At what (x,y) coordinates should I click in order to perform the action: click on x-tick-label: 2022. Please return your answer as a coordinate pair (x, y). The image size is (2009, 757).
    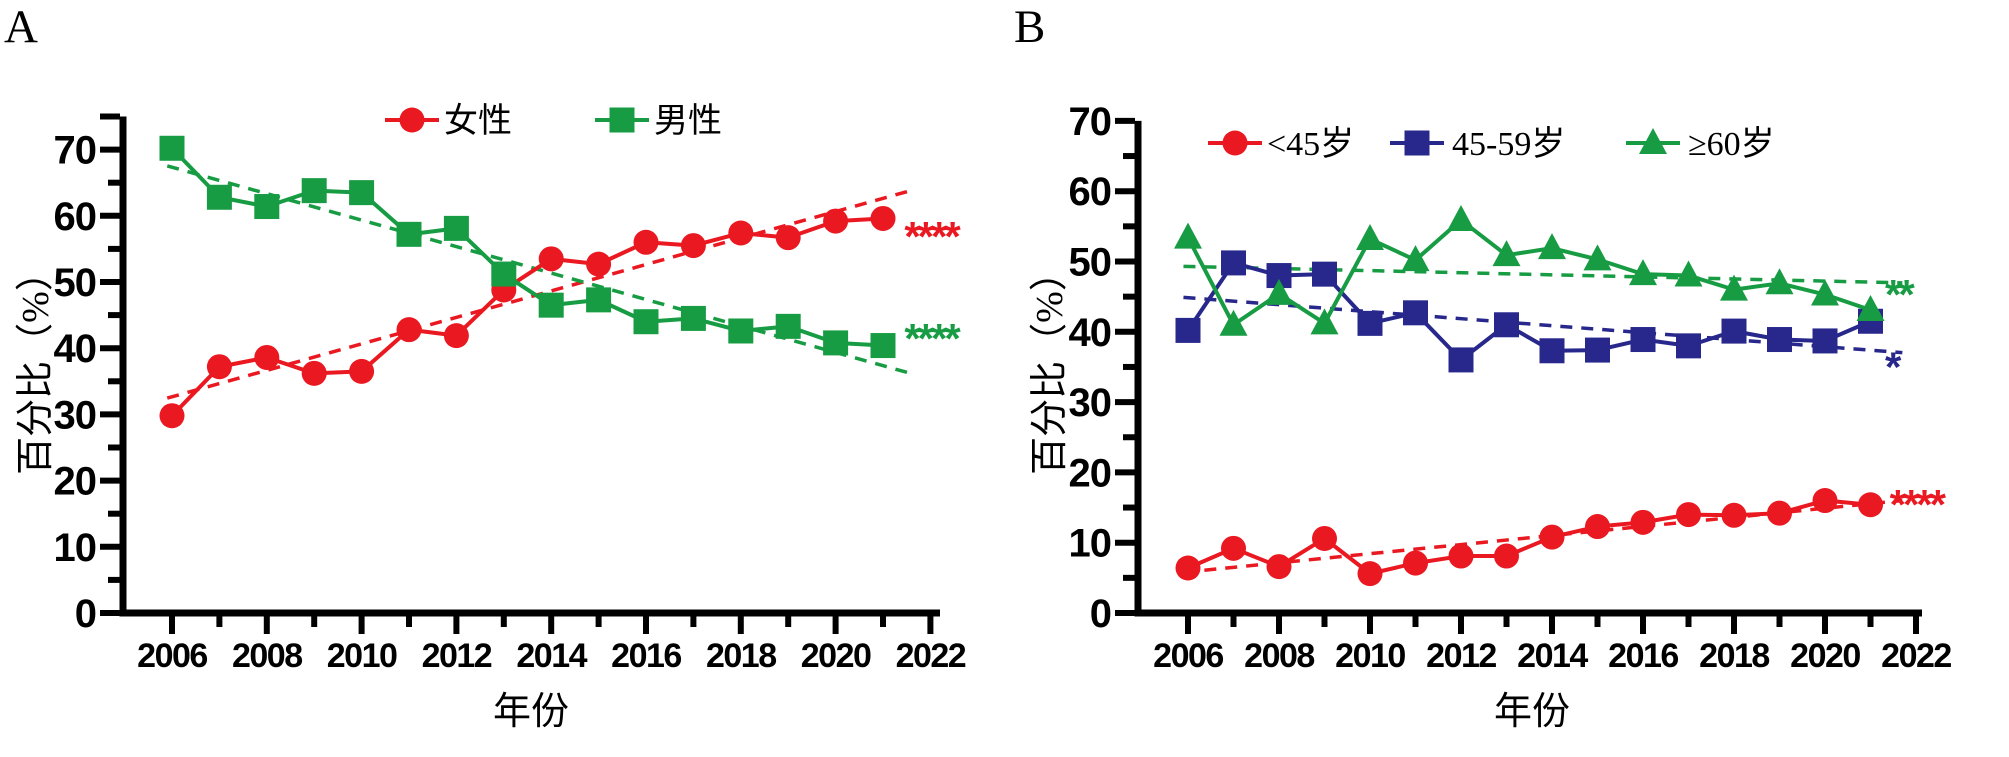
    Looking at the image, I should click on (931, 656).